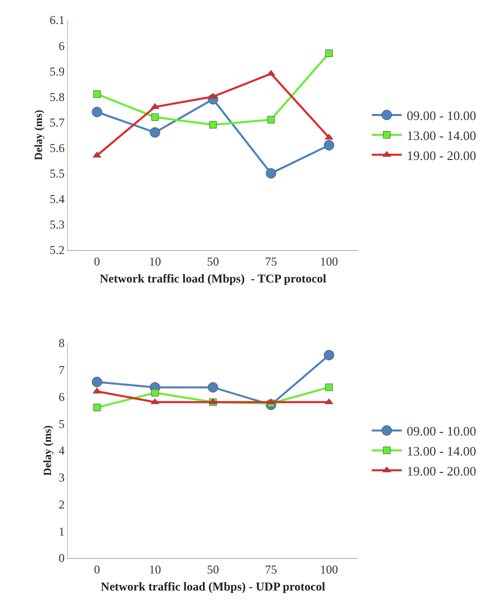 This screenshot has width=499, height=604. What do you see at coordinates (57, 97) in the screenshot?
I see `y-tick-label: 5.8` at bounding box center [57, 97].